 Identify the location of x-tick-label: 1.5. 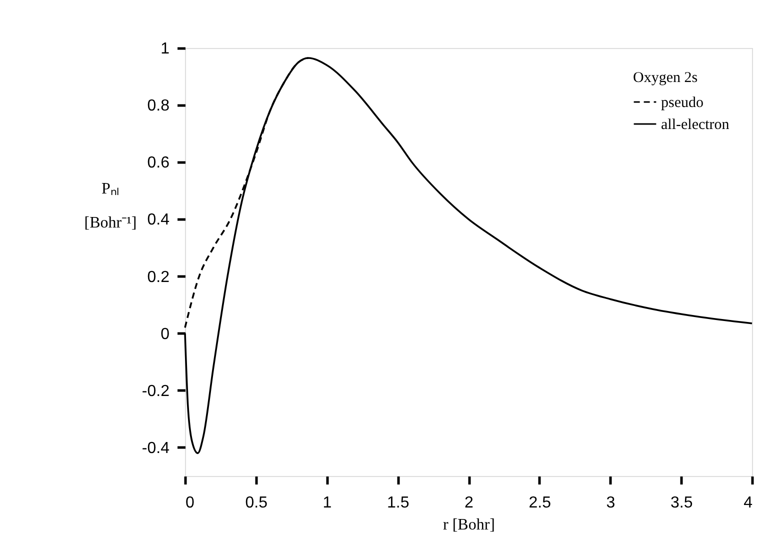
(398, 503).